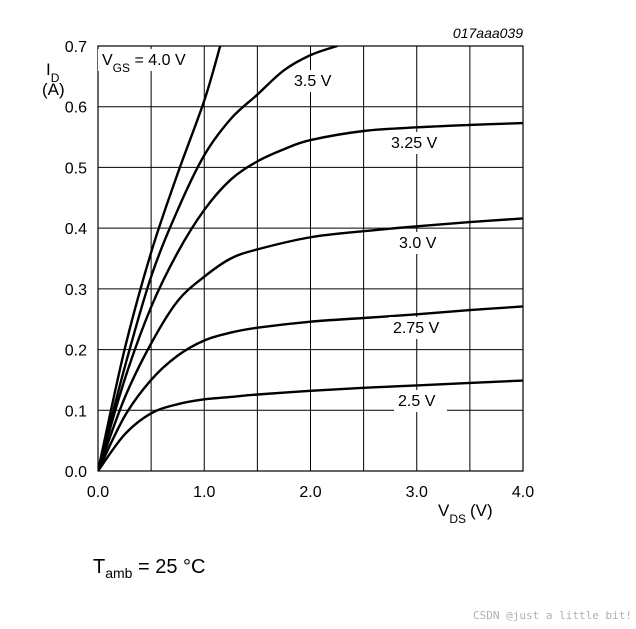  I want to click on y-tick-label: 0.0, so click(76, 472).